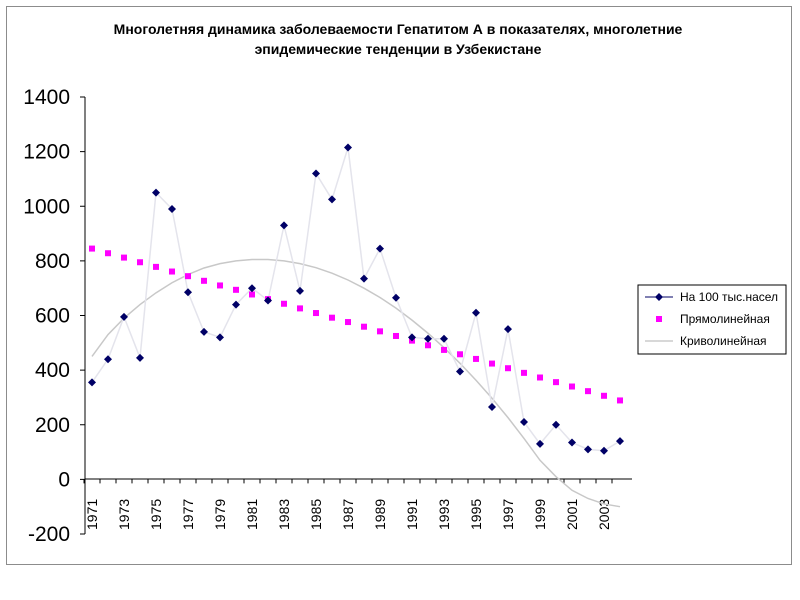 This screenshot has height=600, width=800. Describe the element at coordinates (52, 425) in the screenshot. I see `y-tick-label: 200` at that location.